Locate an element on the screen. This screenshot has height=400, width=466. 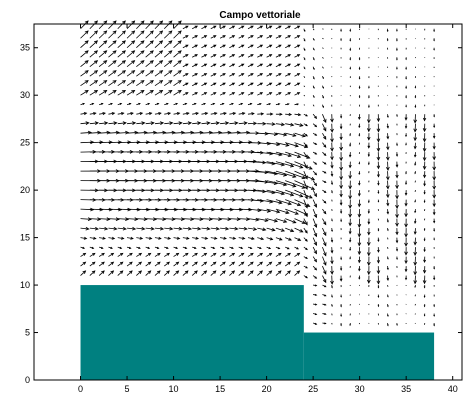
y-tick-label: 5 is located at coordinates (27, 333).